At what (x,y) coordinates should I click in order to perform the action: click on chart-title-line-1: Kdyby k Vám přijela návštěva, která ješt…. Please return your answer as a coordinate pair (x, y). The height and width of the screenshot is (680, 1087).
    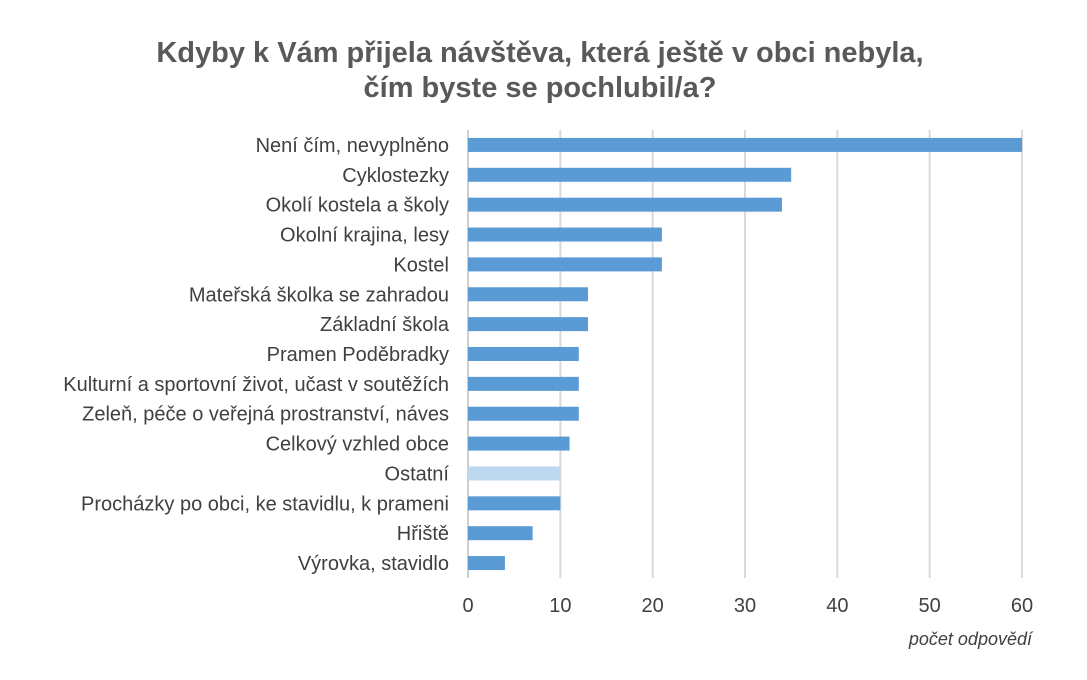
    Looking at the image, I should click on (539, 53).